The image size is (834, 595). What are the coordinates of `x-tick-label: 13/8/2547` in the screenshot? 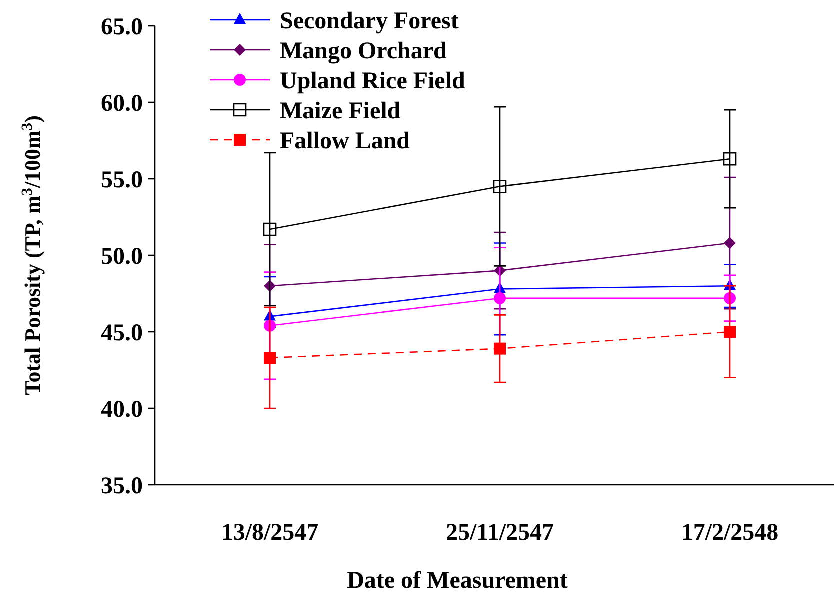 It's located at (270, 533).